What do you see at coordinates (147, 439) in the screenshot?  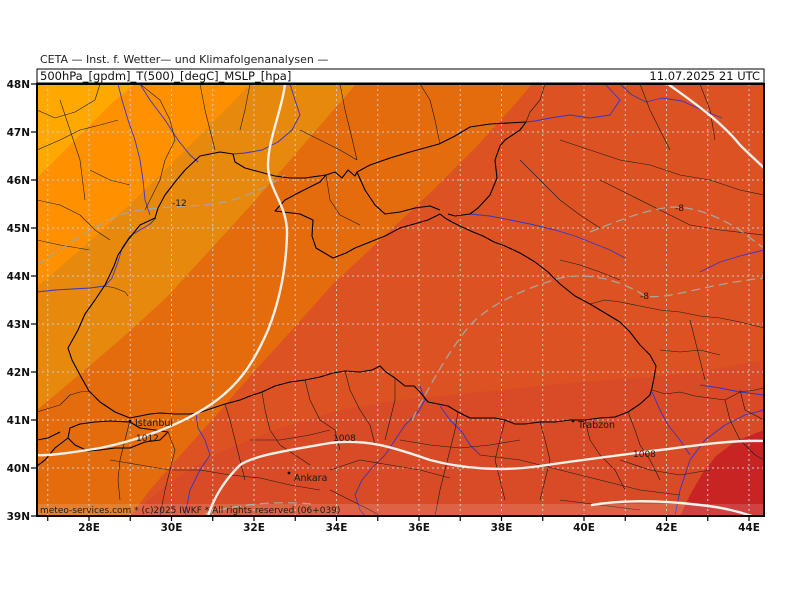 I see `isobar-label: 1012` at bounding box center [147, 439].